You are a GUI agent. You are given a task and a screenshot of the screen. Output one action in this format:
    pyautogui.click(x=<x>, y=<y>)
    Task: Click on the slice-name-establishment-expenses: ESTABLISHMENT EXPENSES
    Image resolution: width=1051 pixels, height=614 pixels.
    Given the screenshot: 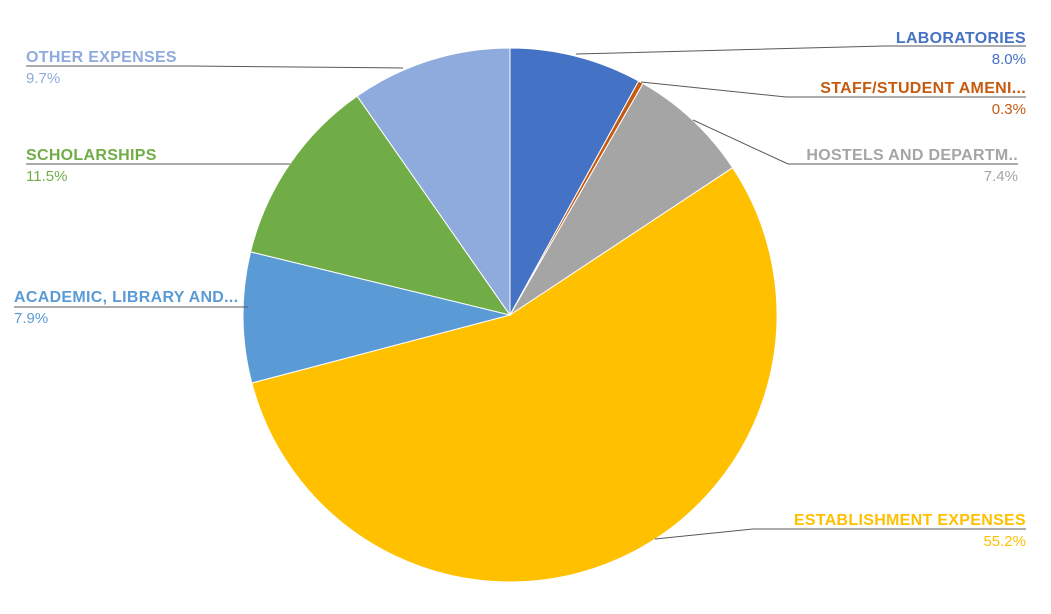 What is the action you would take?
    pyautogui.click(x=909, y=520)
    